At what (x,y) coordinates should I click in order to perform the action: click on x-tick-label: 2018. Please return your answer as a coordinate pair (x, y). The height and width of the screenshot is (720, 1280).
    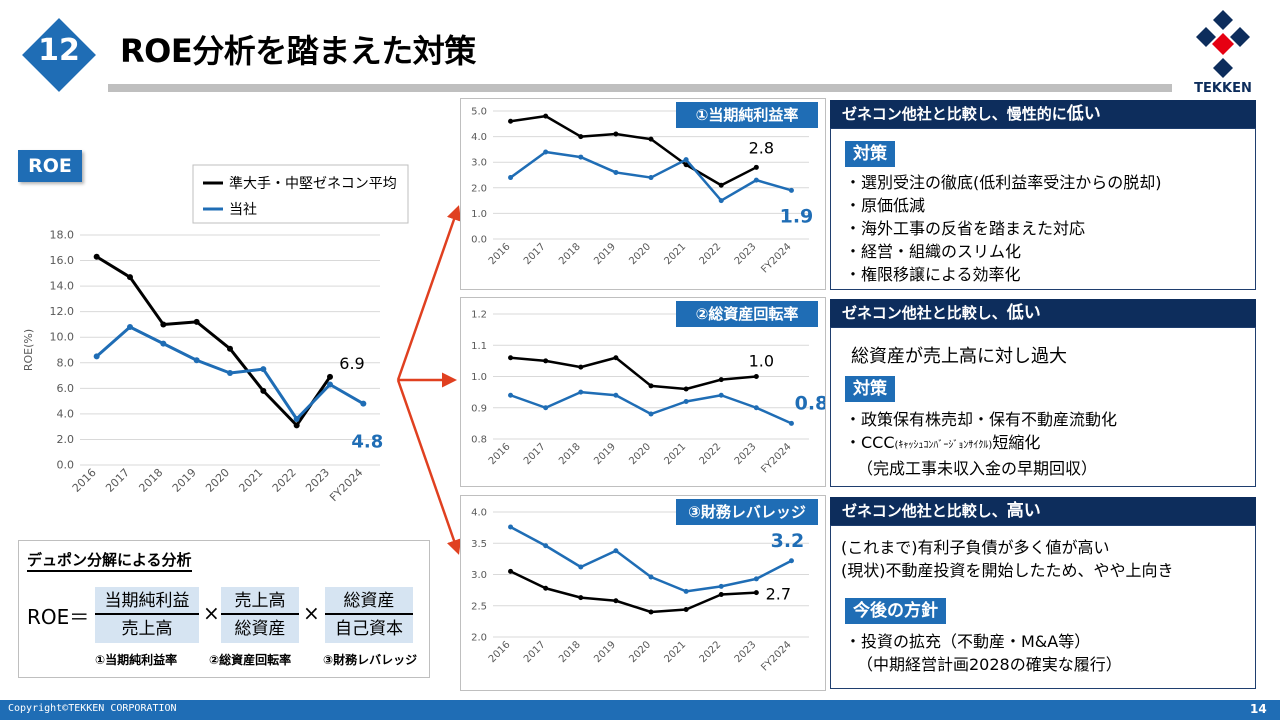
    Looking at the image, I should click on (150, 480).